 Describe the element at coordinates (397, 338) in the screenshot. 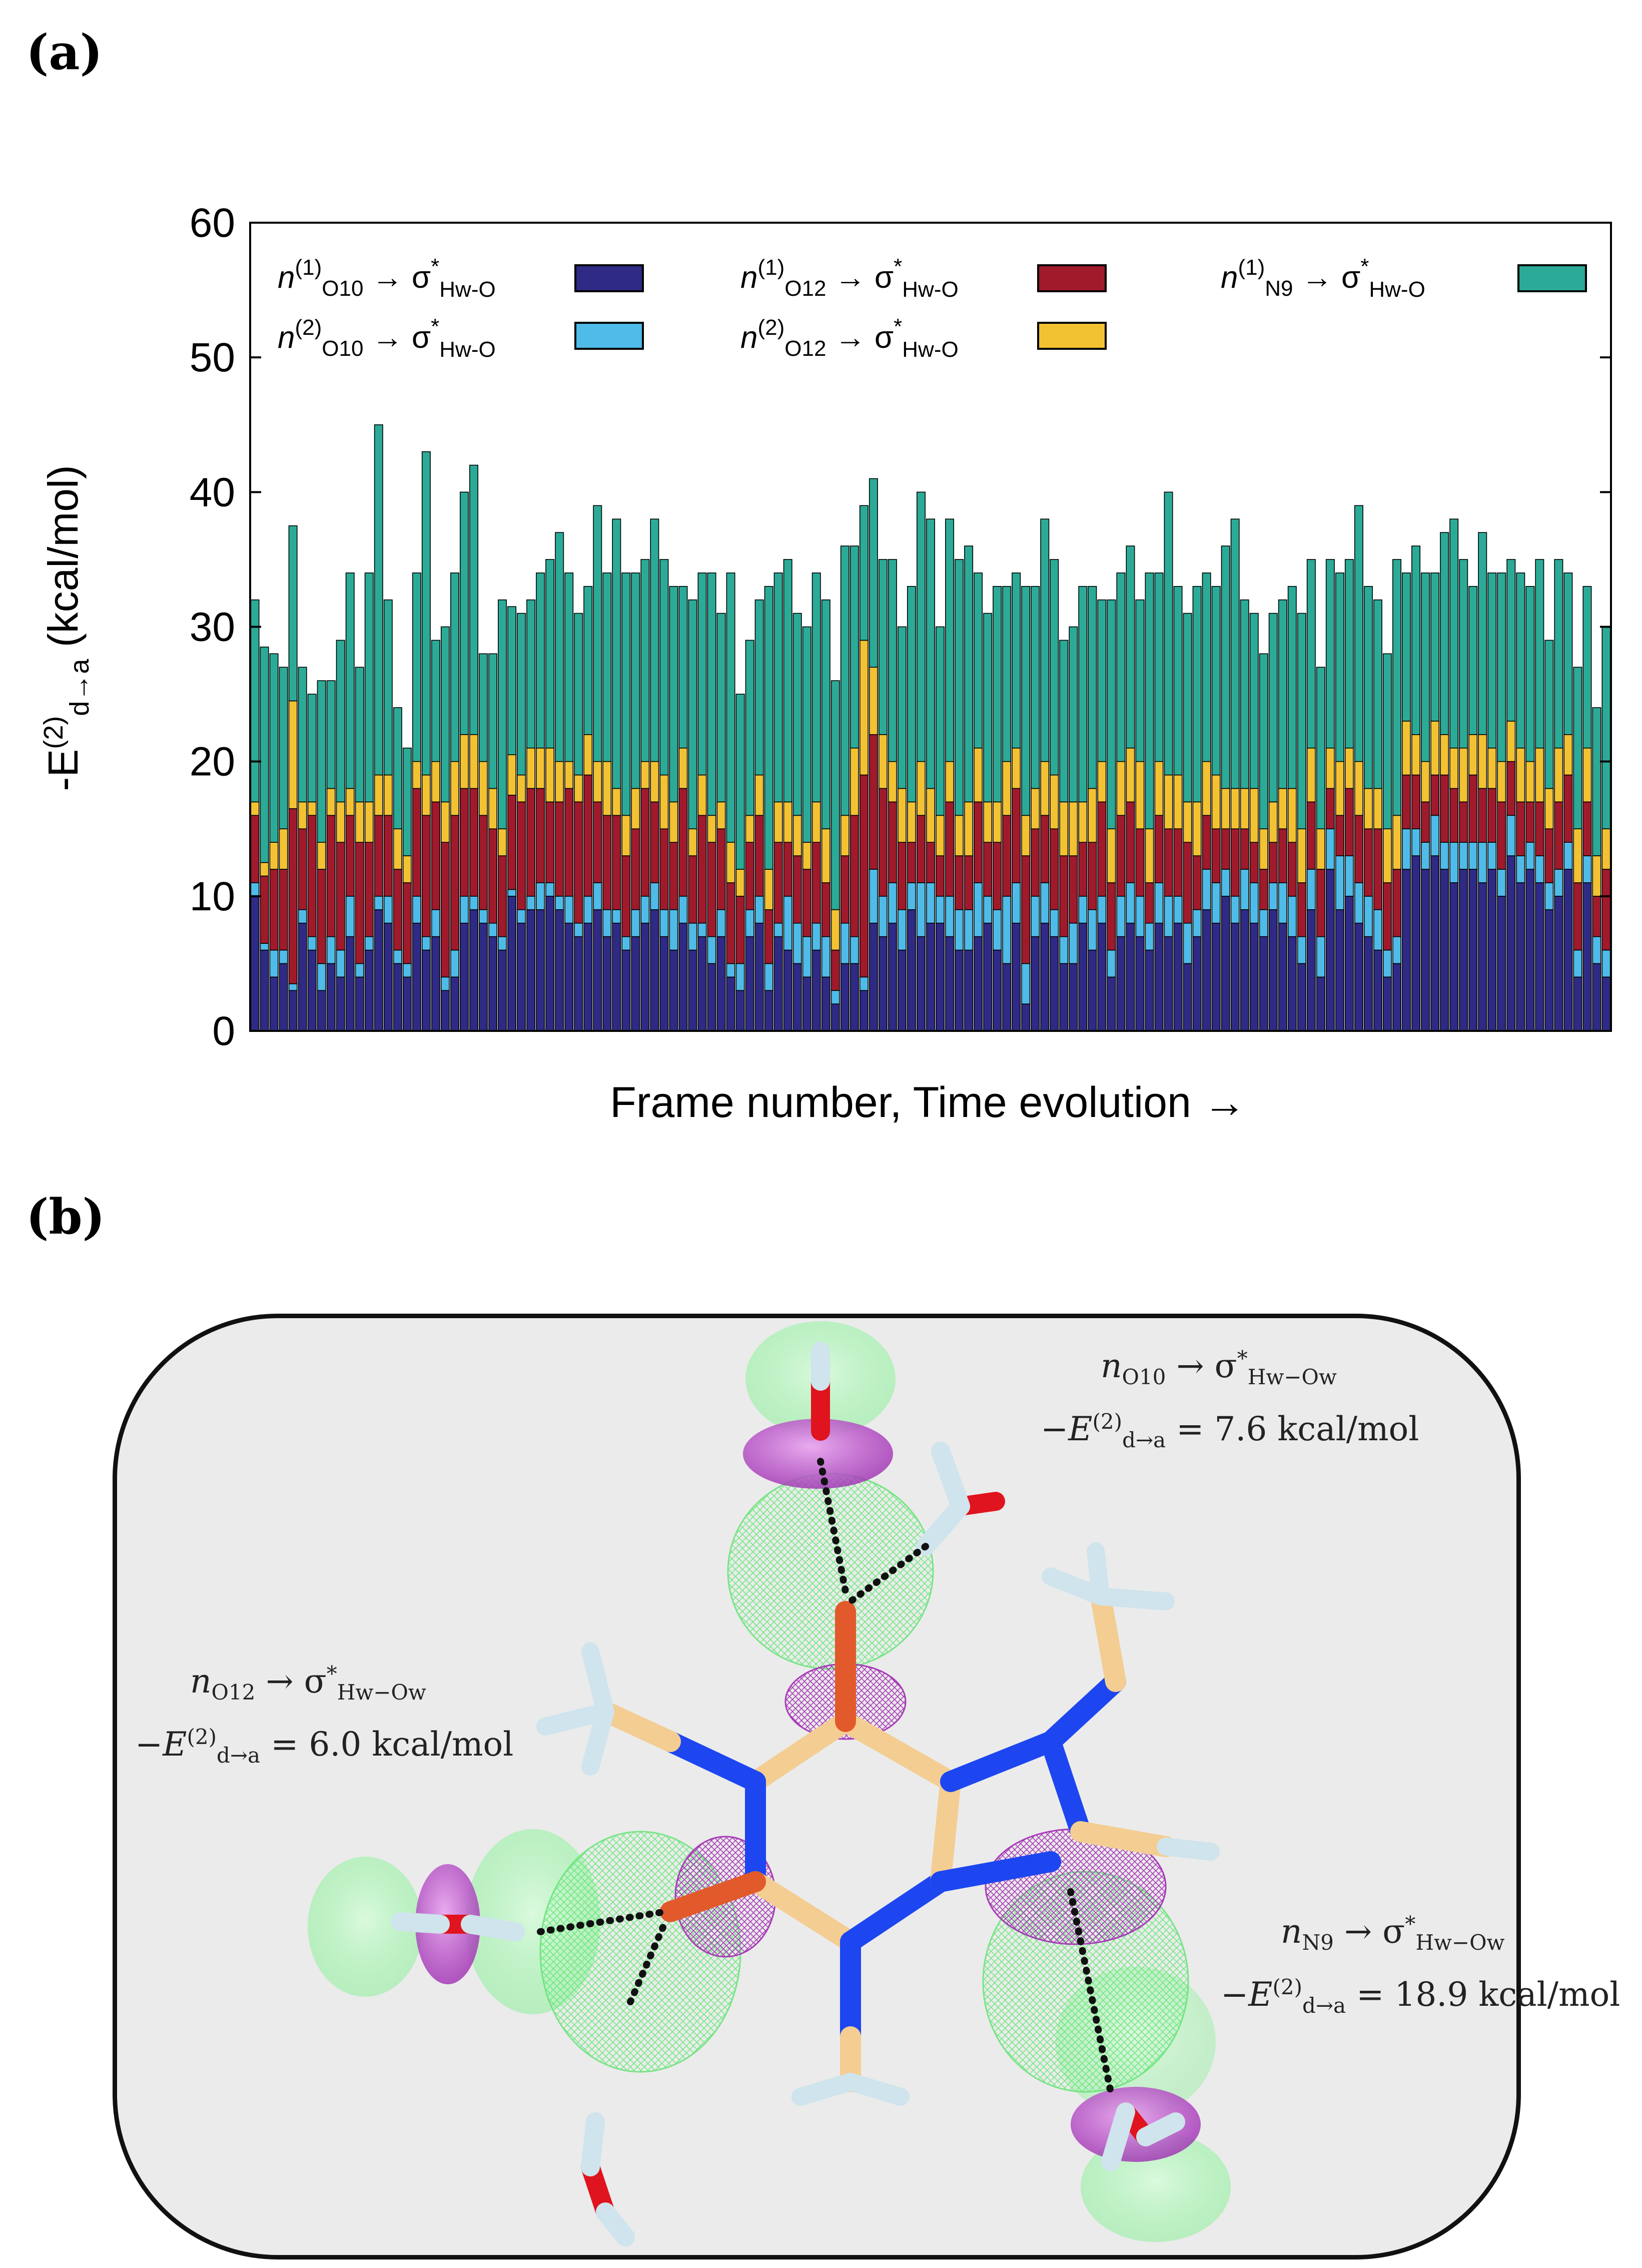

I see `legend-2-arrow: → σ` at that location.